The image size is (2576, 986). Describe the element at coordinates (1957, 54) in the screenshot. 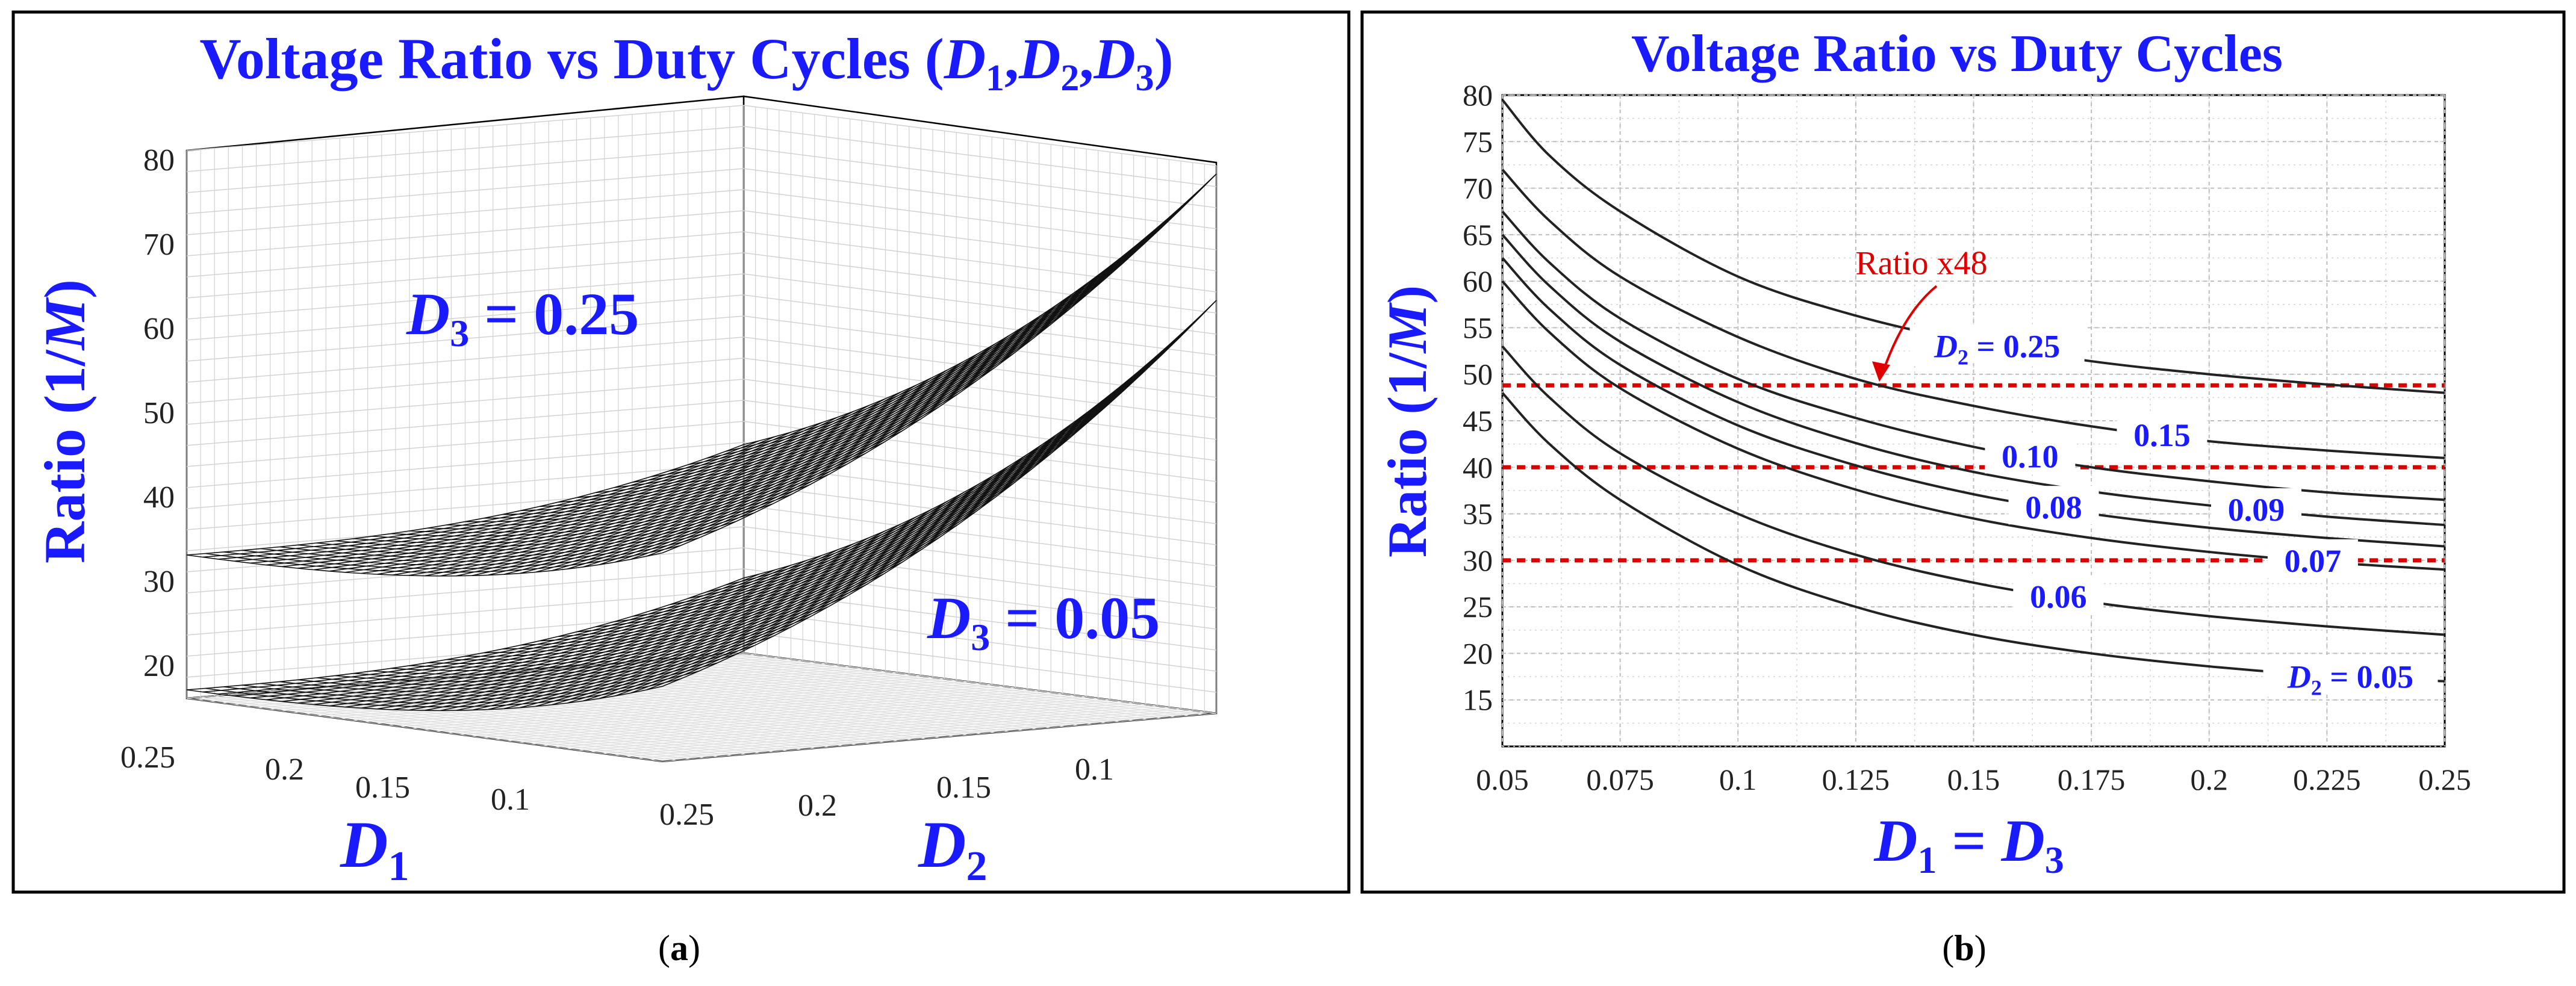

I see `panel-b-title: Voltage Ratio vs Duty Cycles` at that location.